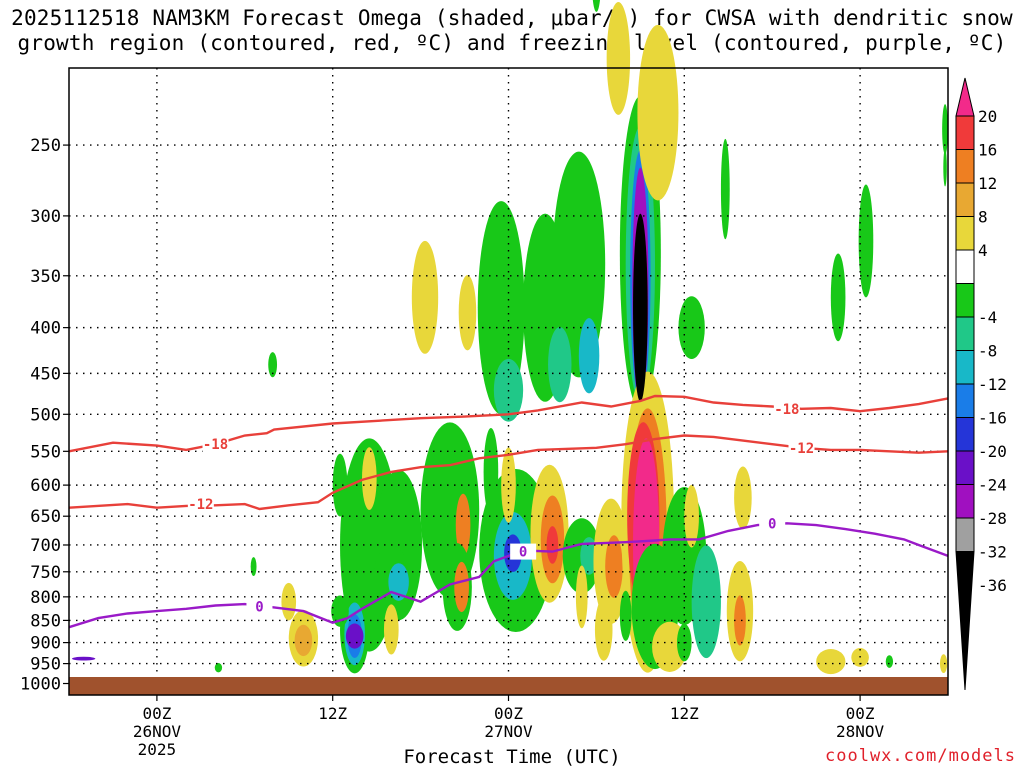 Image resolution: width=1024 pixels, height=768 pixels. Describe the element at coordinates (45, 517) in the screenshot. I see `y-tick-label: 650` at that location.